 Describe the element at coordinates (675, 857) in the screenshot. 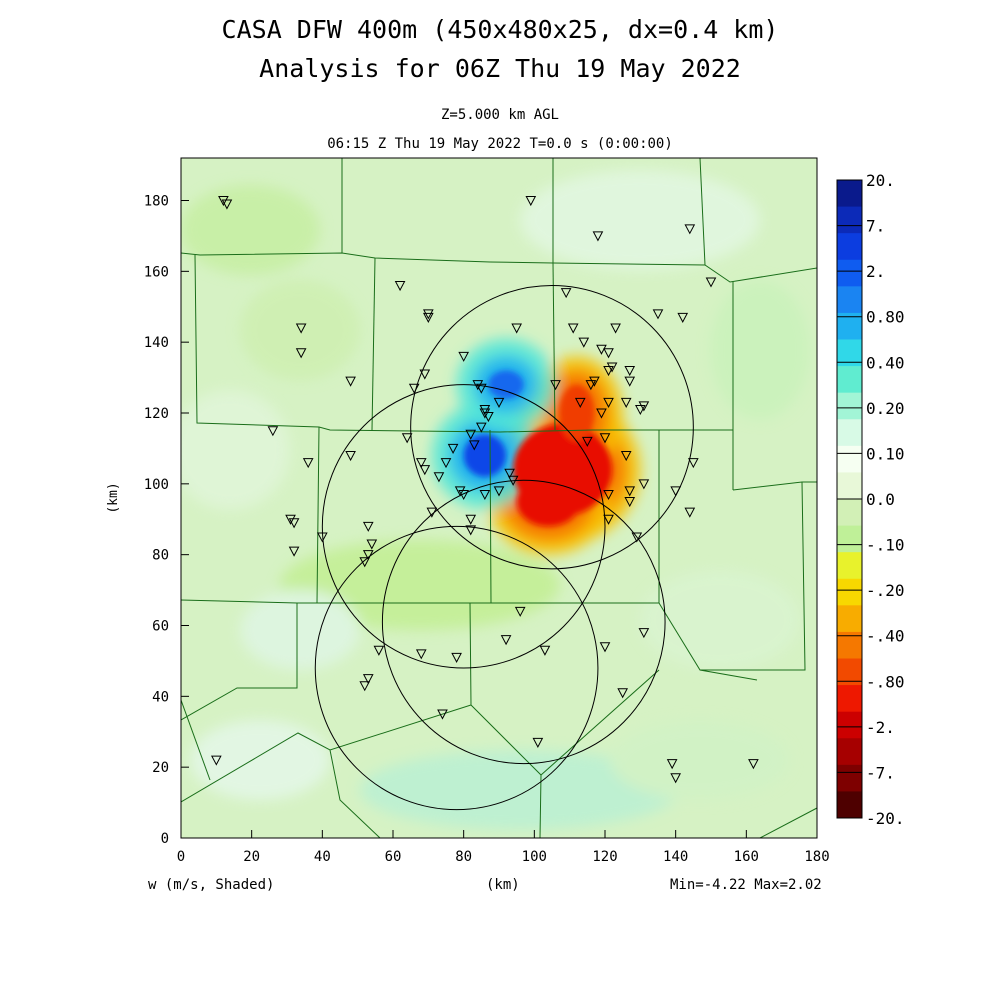

I see `x-tick-label: 140` at that location.